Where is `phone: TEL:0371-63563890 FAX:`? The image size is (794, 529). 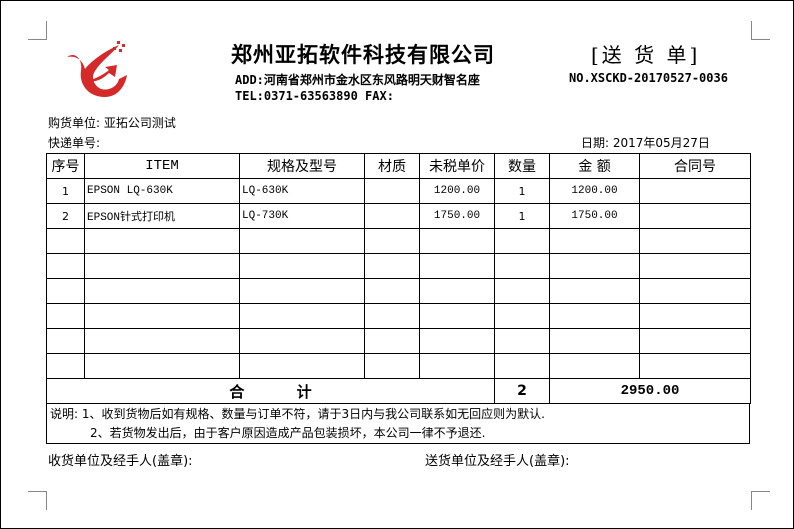
phone: TEL:0371-63563890 FAX: is located at coordinates (314, 96).